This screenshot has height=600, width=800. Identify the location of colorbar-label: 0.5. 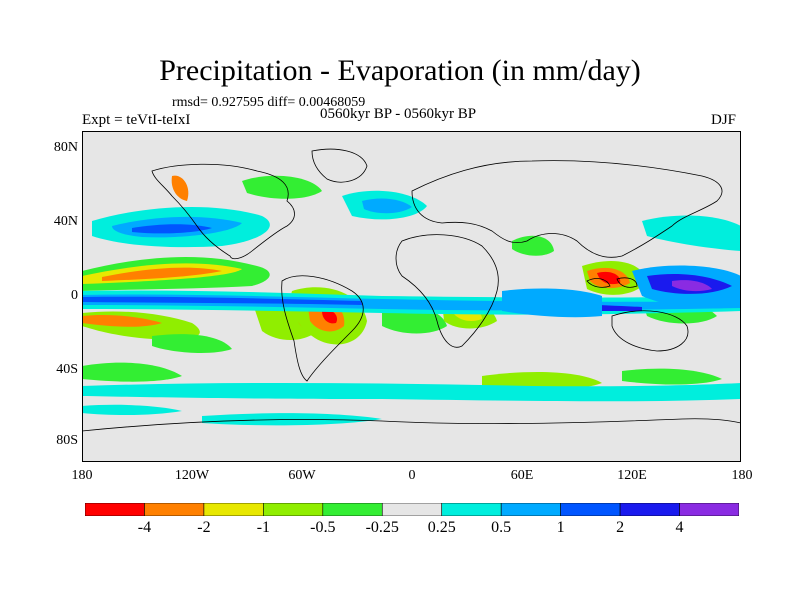
(501, 527).